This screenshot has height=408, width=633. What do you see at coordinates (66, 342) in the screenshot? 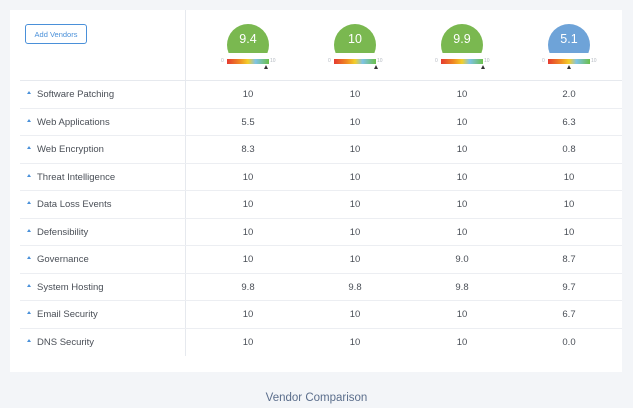
I see `category-label: DNS Security` at bounding box center [66, 342].